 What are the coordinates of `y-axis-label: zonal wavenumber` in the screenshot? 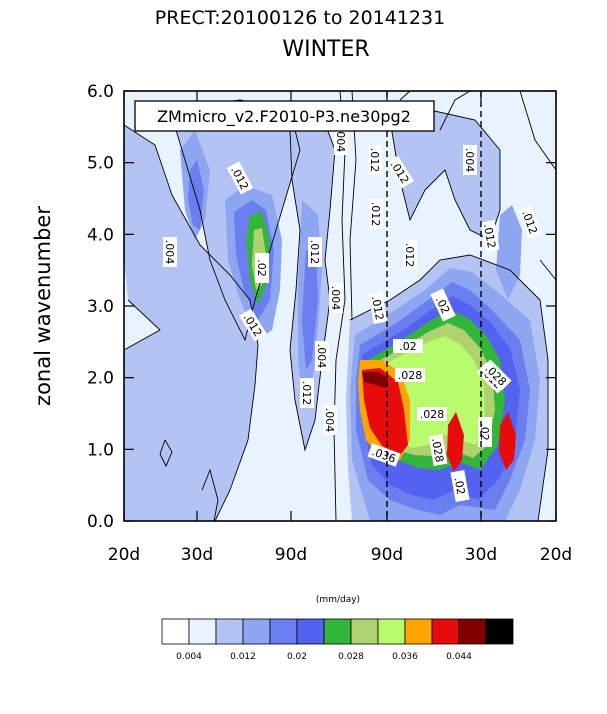 It's located at (43, 306).